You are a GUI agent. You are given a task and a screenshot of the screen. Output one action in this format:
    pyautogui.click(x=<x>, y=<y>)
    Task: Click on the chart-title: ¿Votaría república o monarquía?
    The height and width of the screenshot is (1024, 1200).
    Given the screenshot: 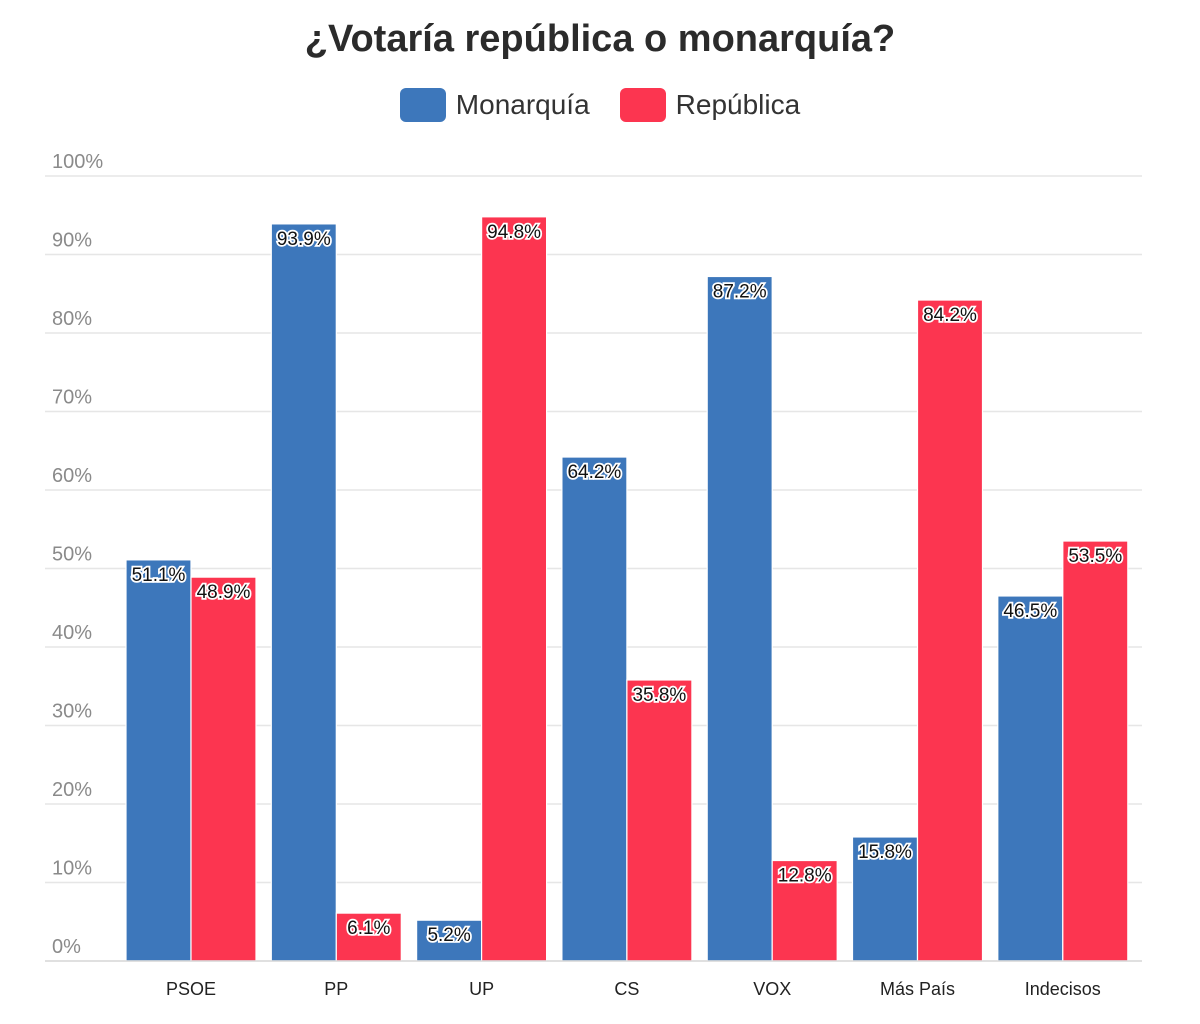 What is the action you would take?
    pyautogui.click(x=600, y=39)
    